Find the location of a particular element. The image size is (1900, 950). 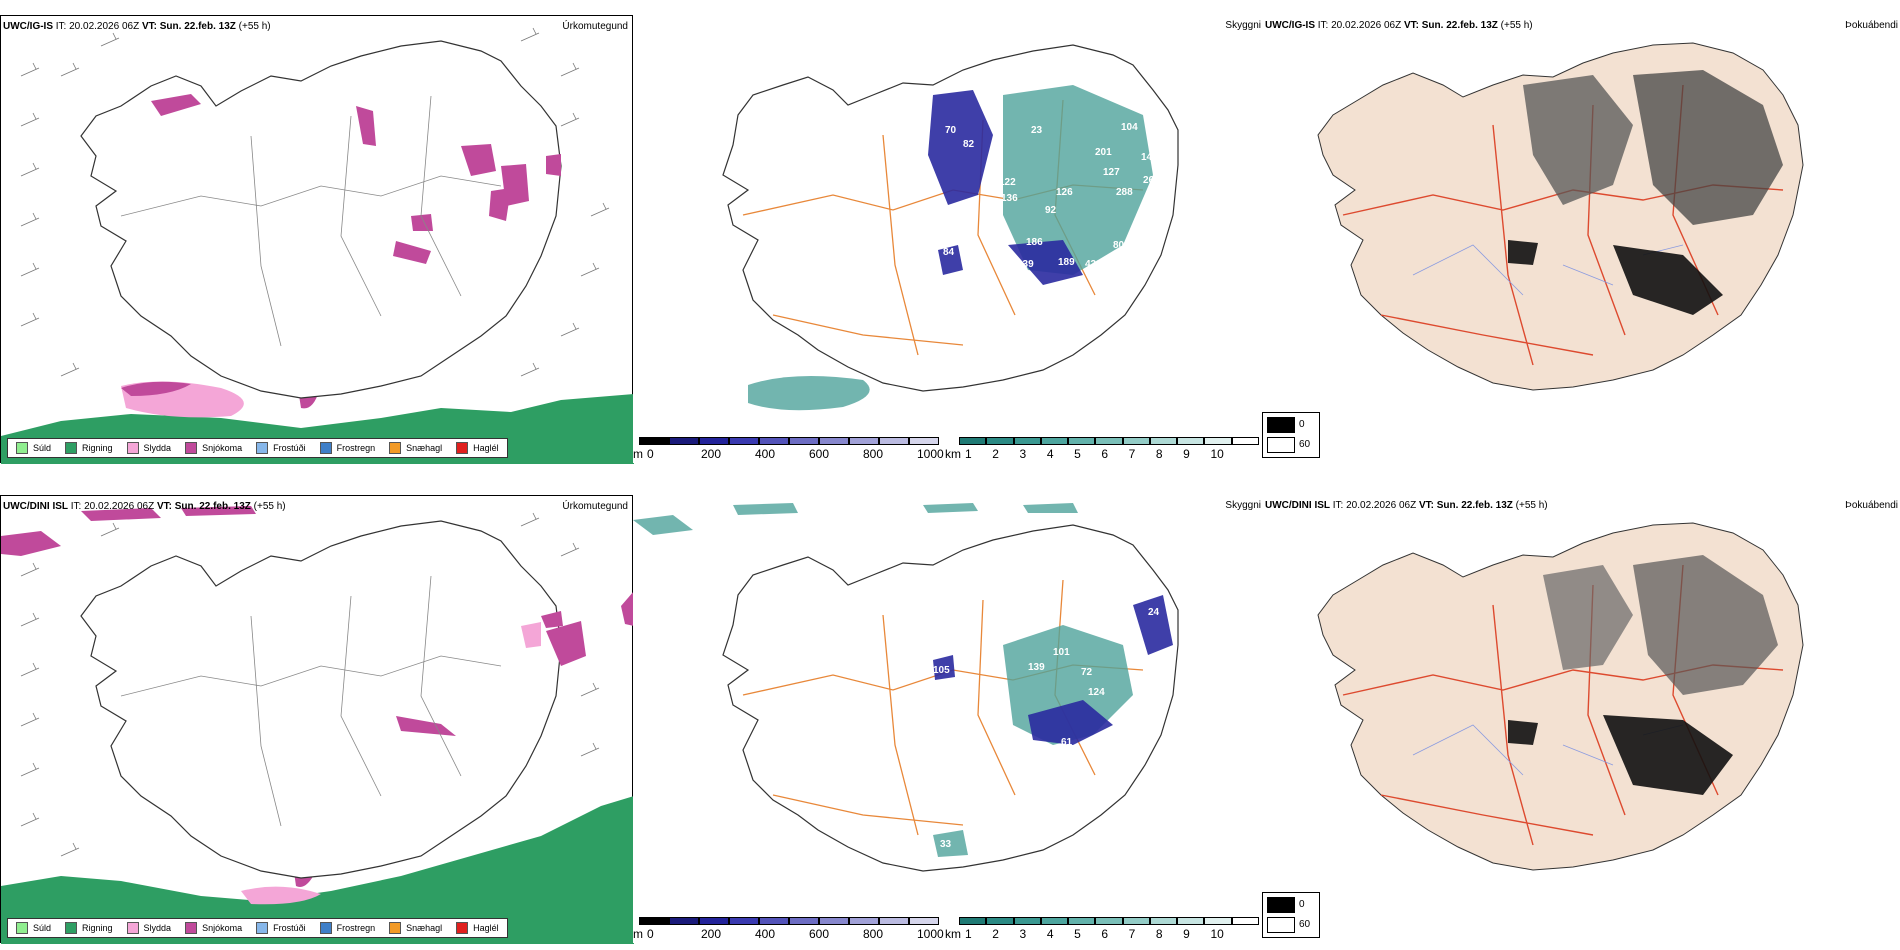

depth-label: 433 is located at coordinates (1093, 264).